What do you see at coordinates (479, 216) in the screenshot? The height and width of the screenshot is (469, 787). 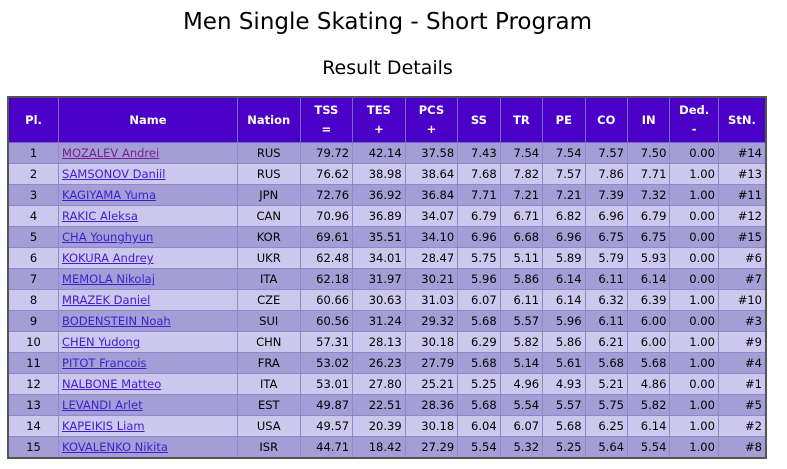 I see `ss-cell: 6.79` at bounding box center [479, 216].